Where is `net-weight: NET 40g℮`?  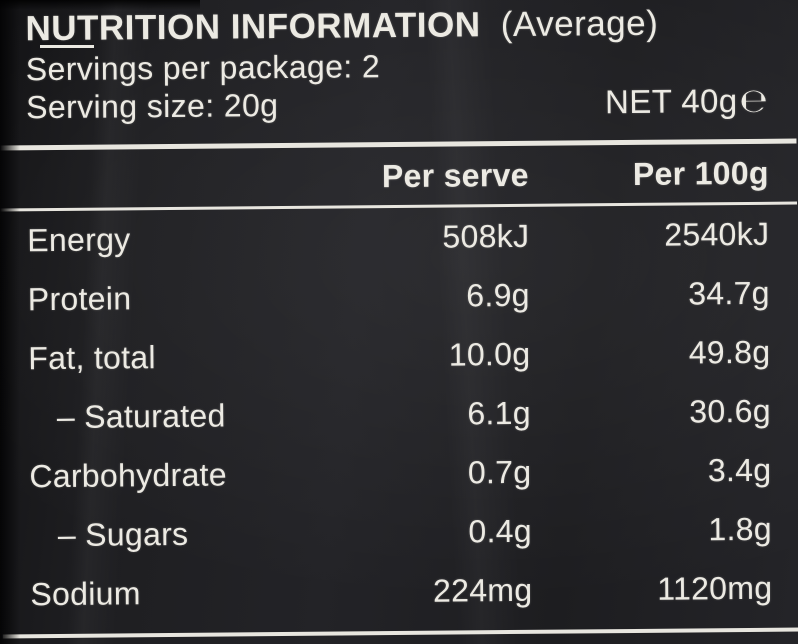 net-weight: NET 40g℮ is located at coordinates (686, 100).